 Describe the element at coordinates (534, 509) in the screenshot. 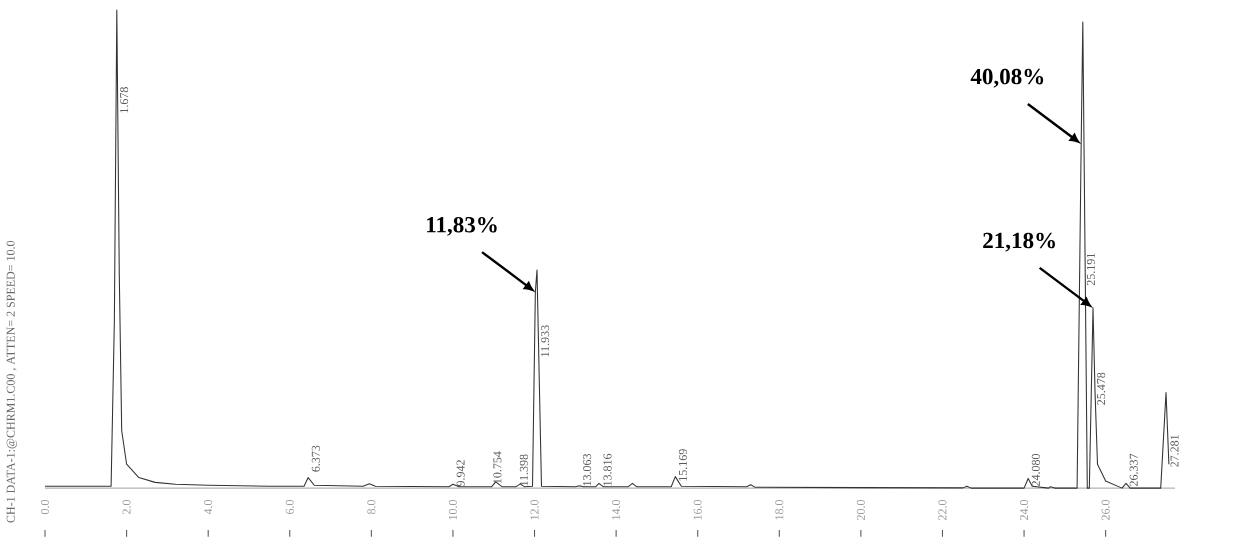

I see `x-tick-label: 12.0` at that location.